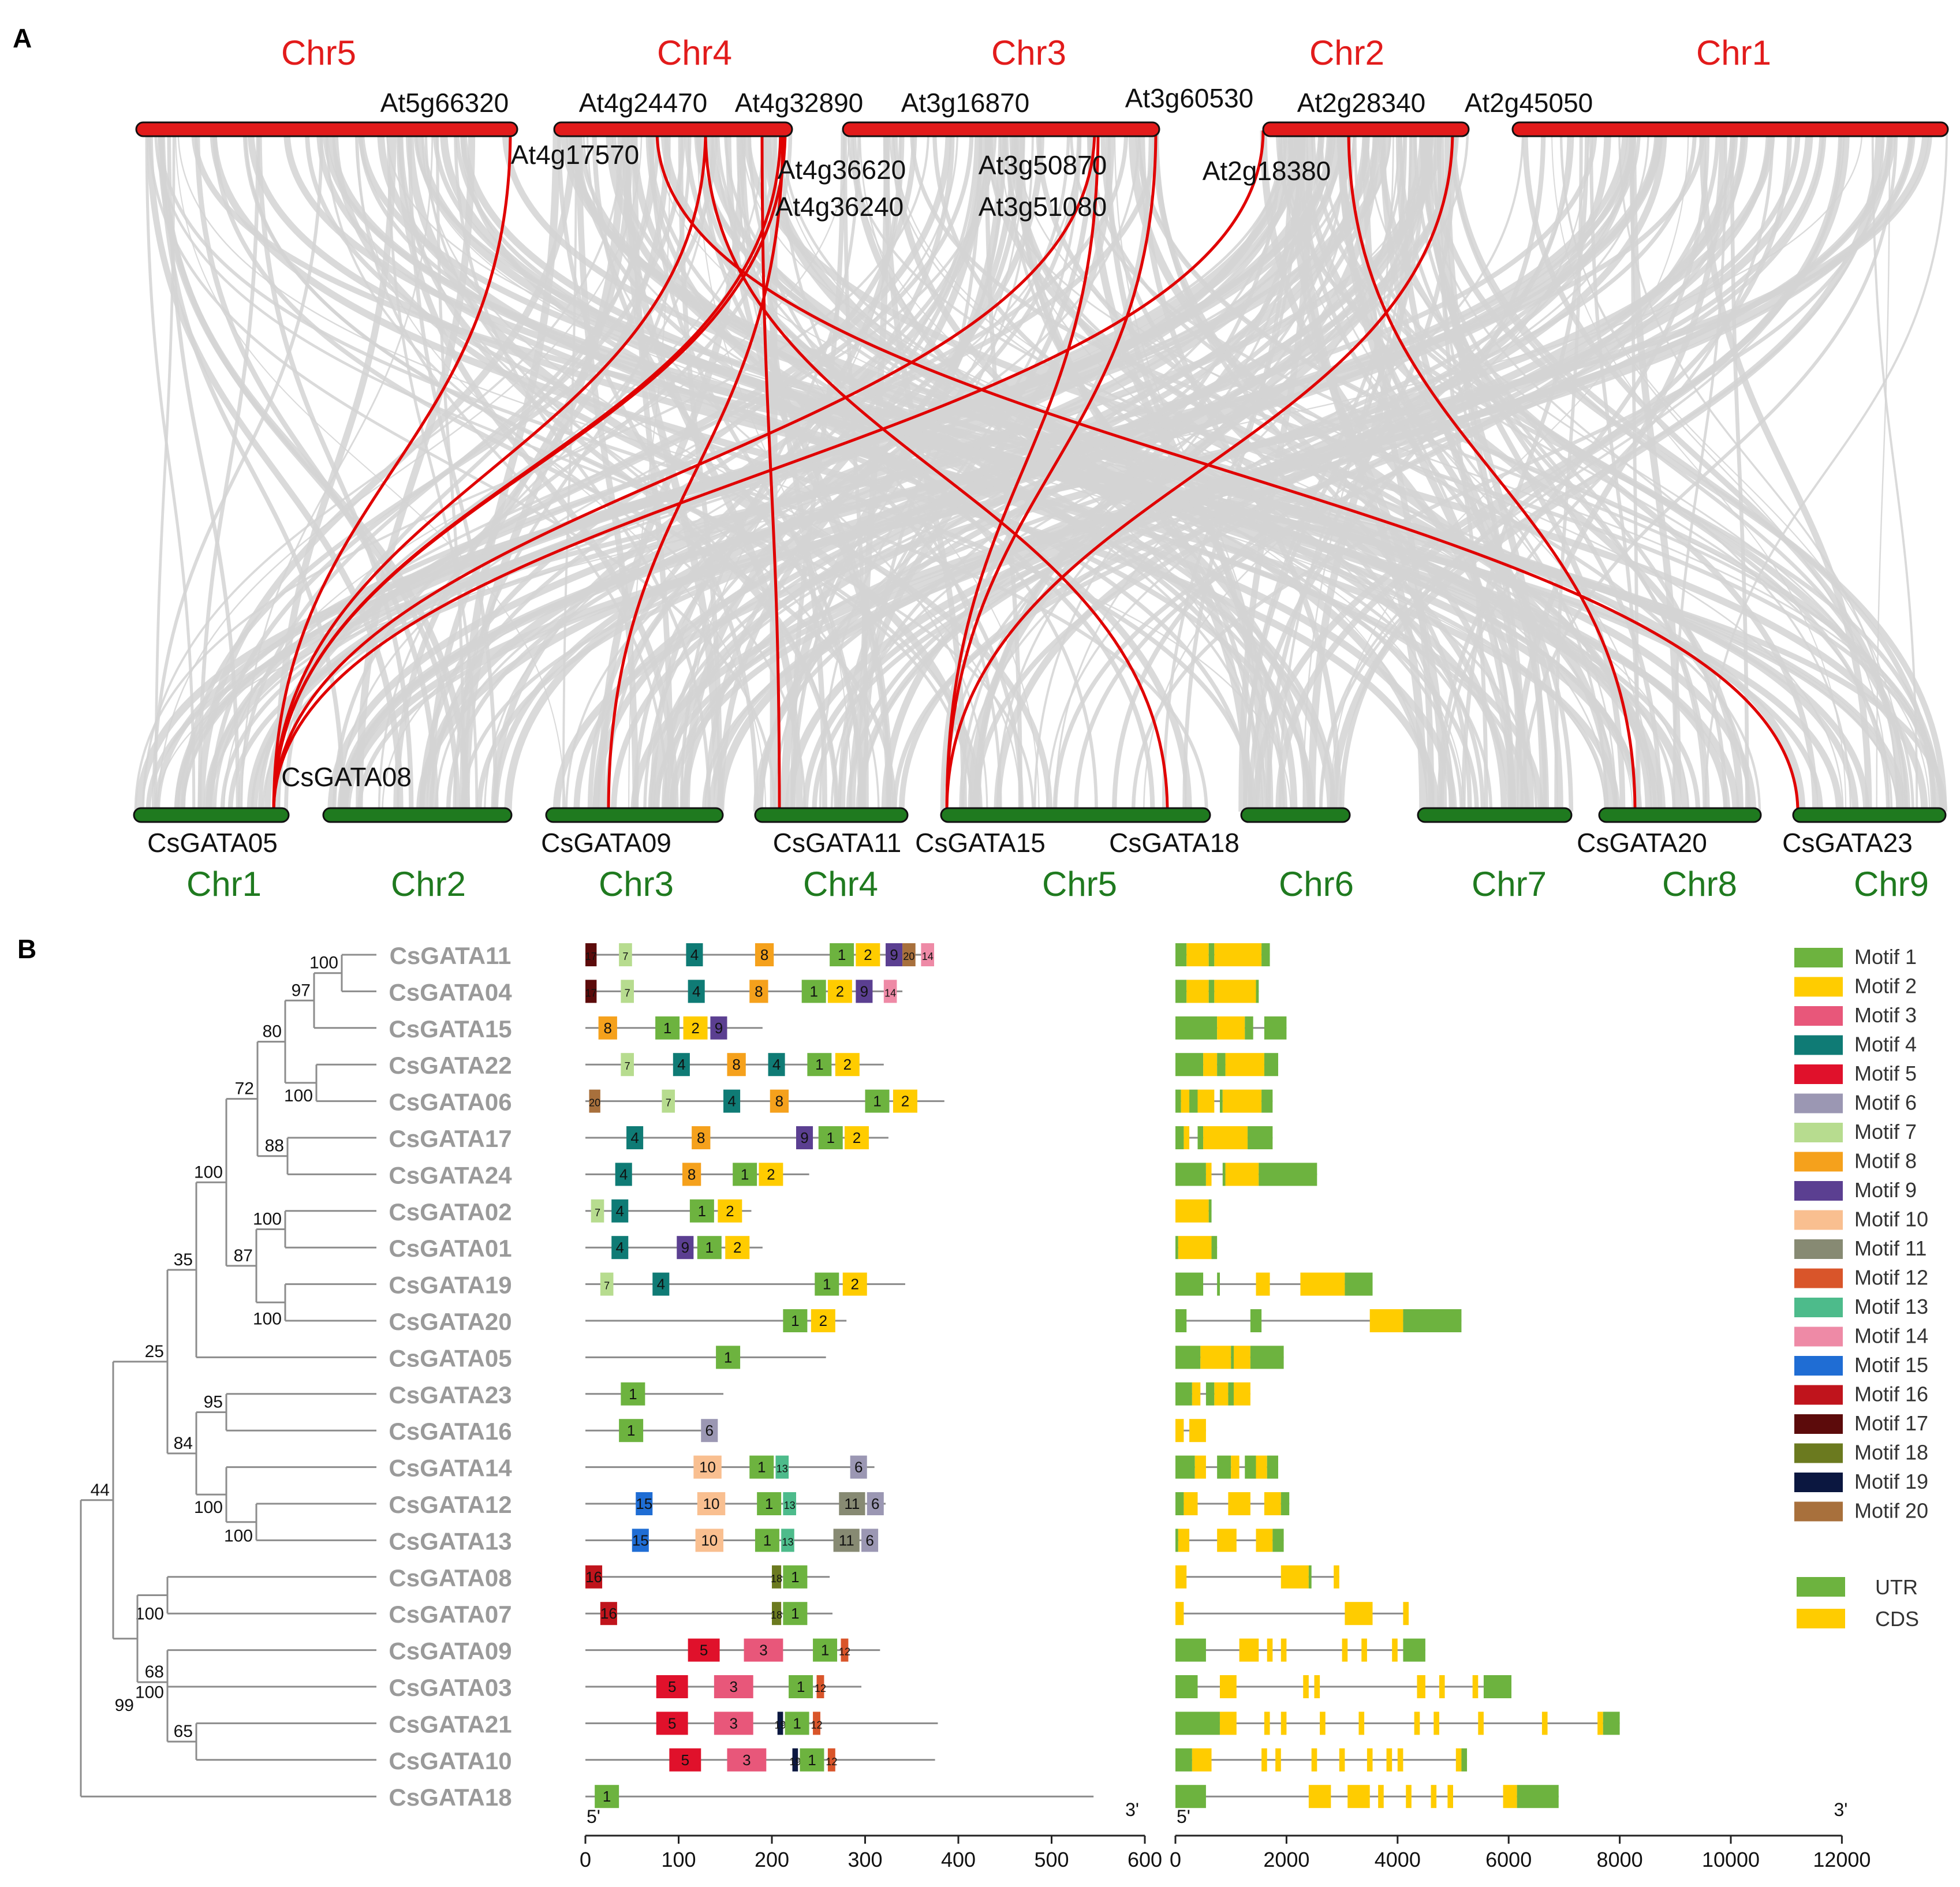 This screenshot has width=1960, height=1887. I want to click on cucumber-gene-label: CsGATA05, so click(212, 843).